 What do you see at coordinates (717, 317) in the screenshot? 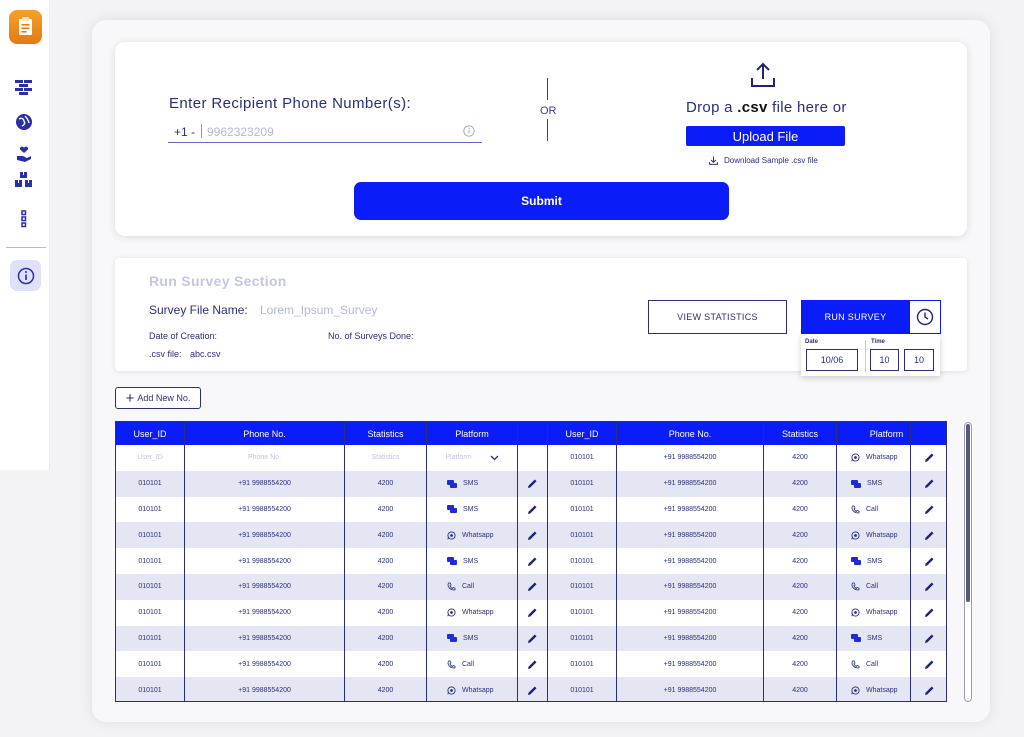
I see `view-statistics-button: VIEW STATISTICS` at bounding box center [717, 317].